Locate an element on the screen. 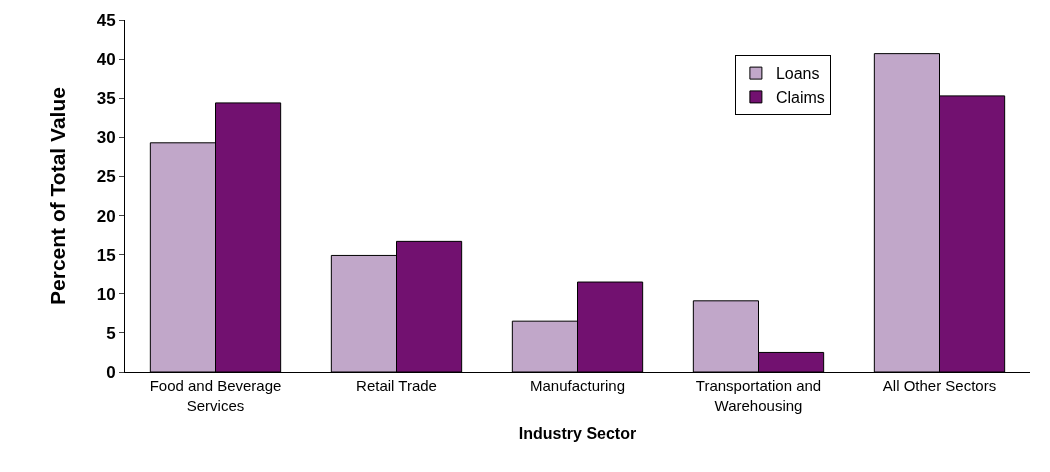 The height and width of the screenshot is (472, 1050). x-tick-label: All Other Sectors is located at coordinates (939, 385).